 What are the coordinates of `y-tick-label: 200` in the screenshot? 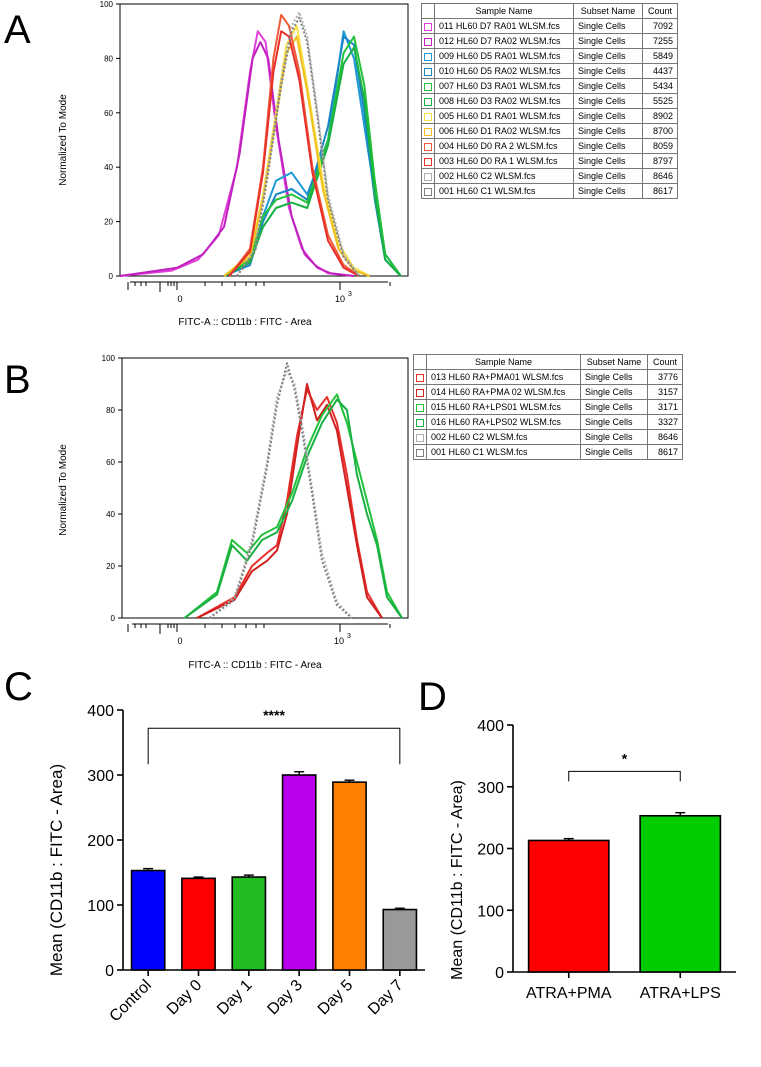 It's located at (100, 841).